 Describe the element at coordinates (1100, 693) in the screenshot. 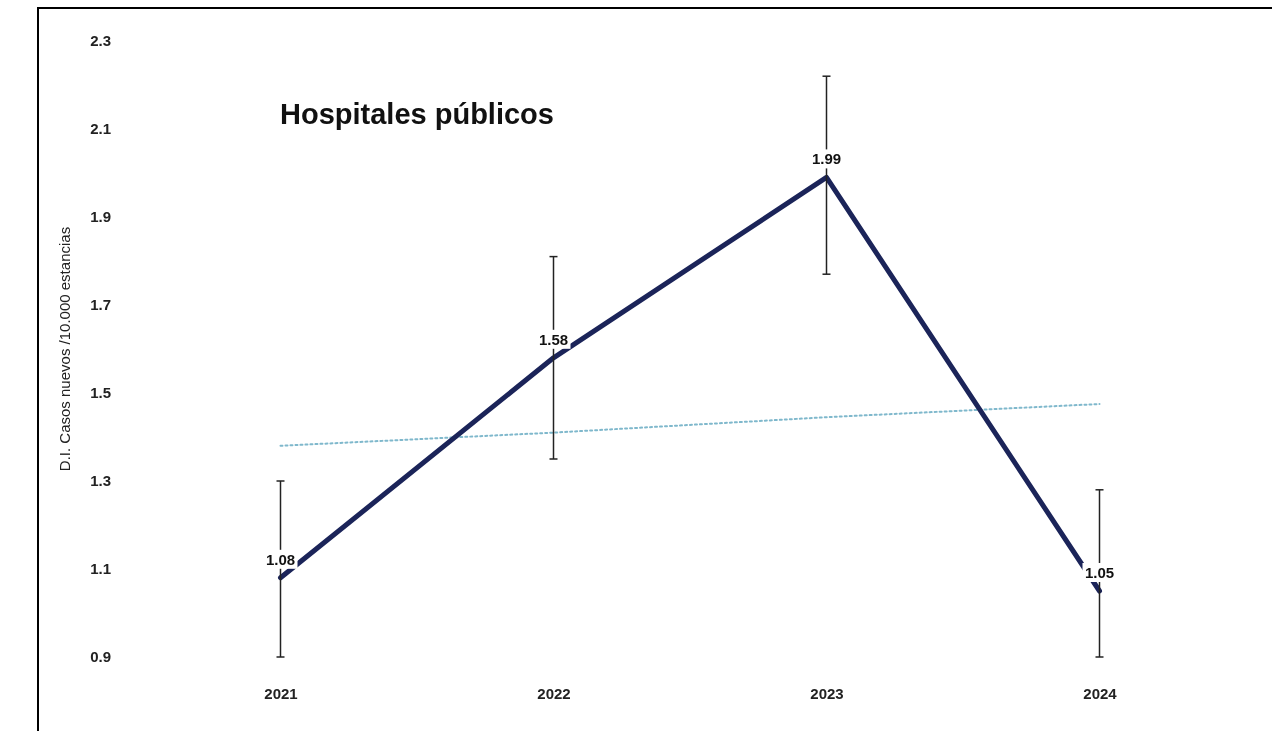

I see `x-tick-label: 2024` at that location.